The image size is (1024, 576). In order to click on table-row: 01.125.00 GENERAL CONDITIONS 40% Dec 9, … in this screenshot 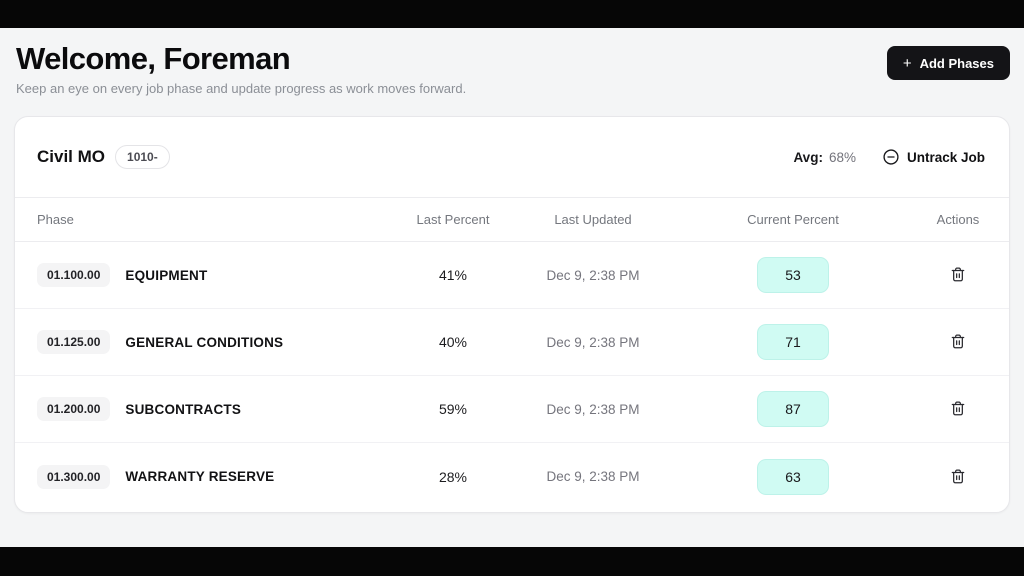, I will do `click(512, 343)`.